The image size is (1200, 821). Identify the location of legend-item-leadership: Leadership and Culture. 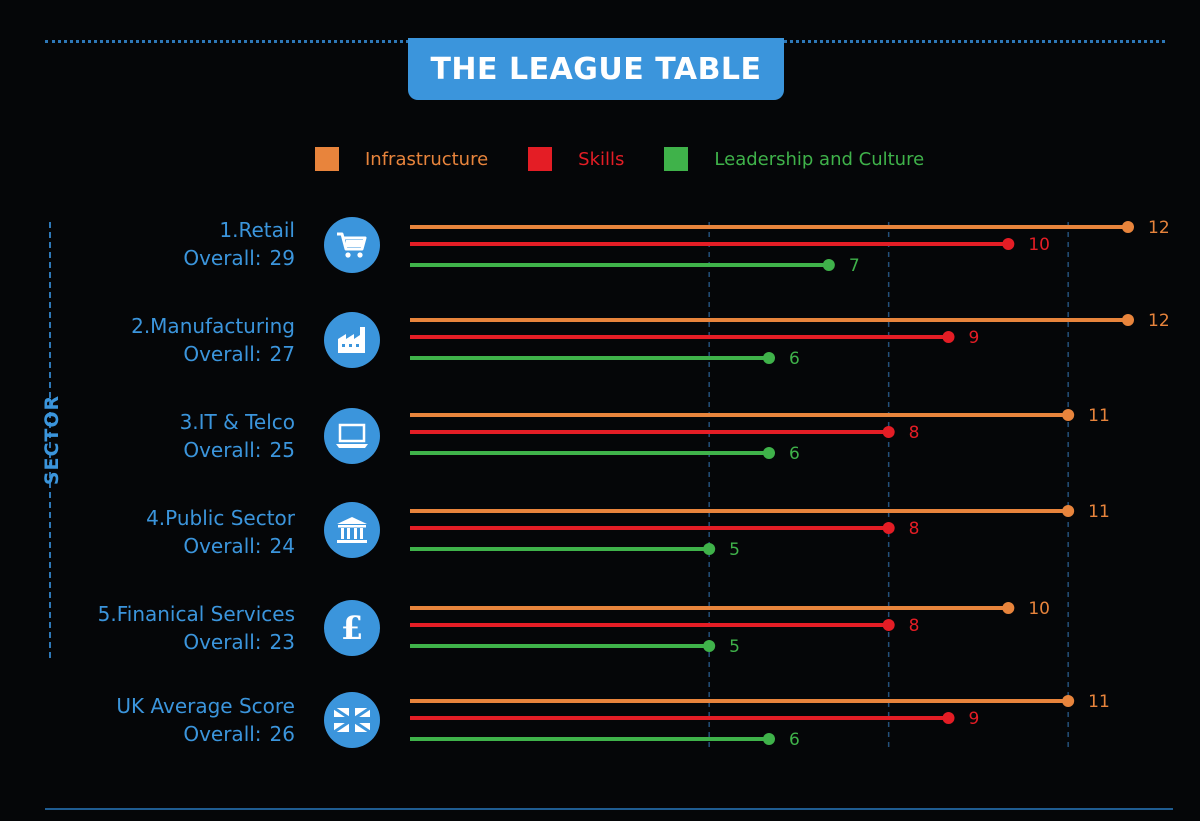
(794, 159).